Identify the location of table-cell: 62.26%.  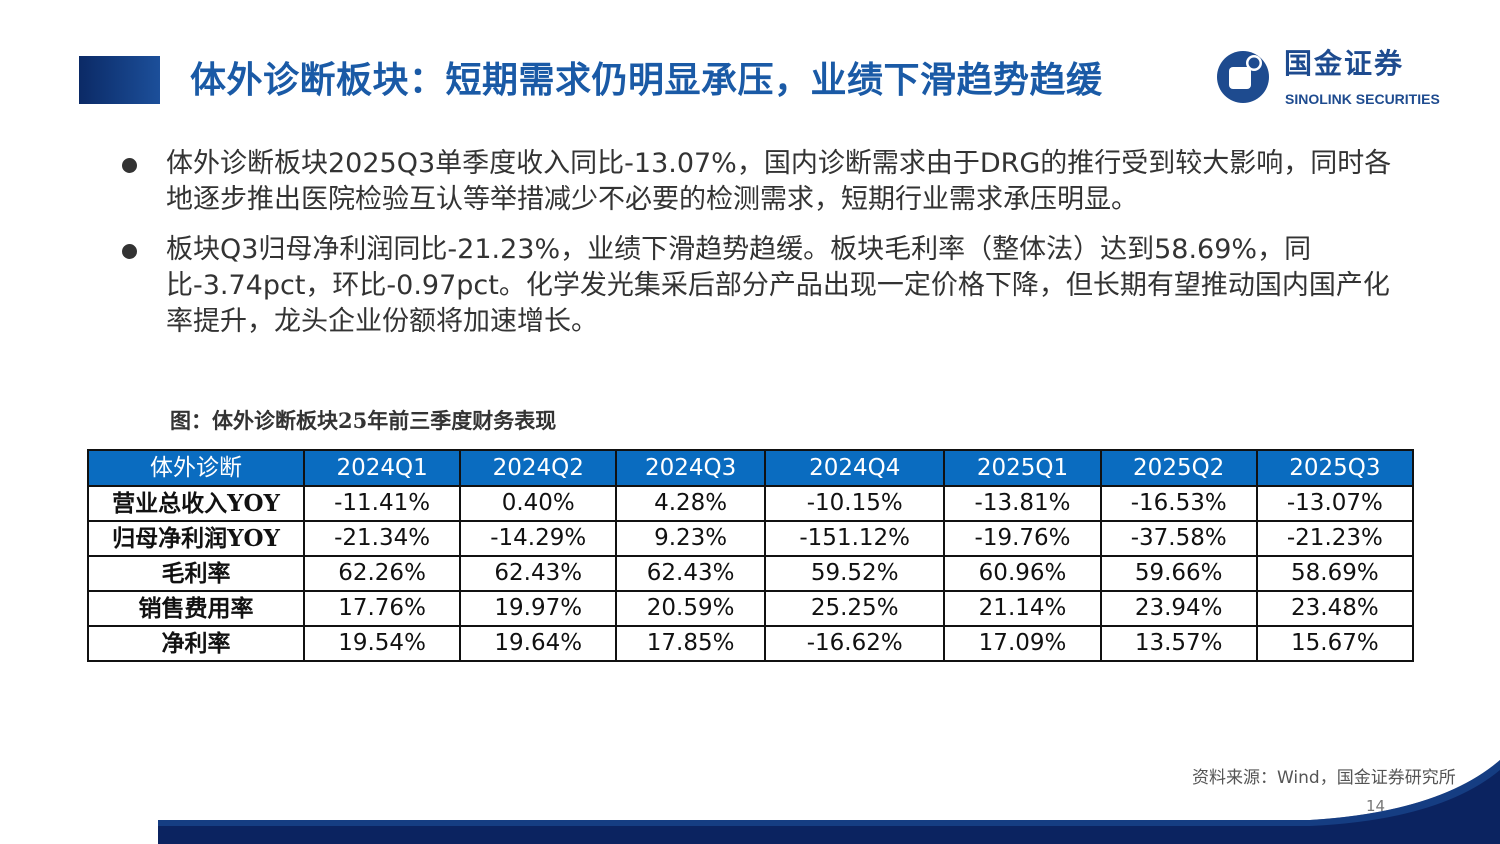
(382, 573).